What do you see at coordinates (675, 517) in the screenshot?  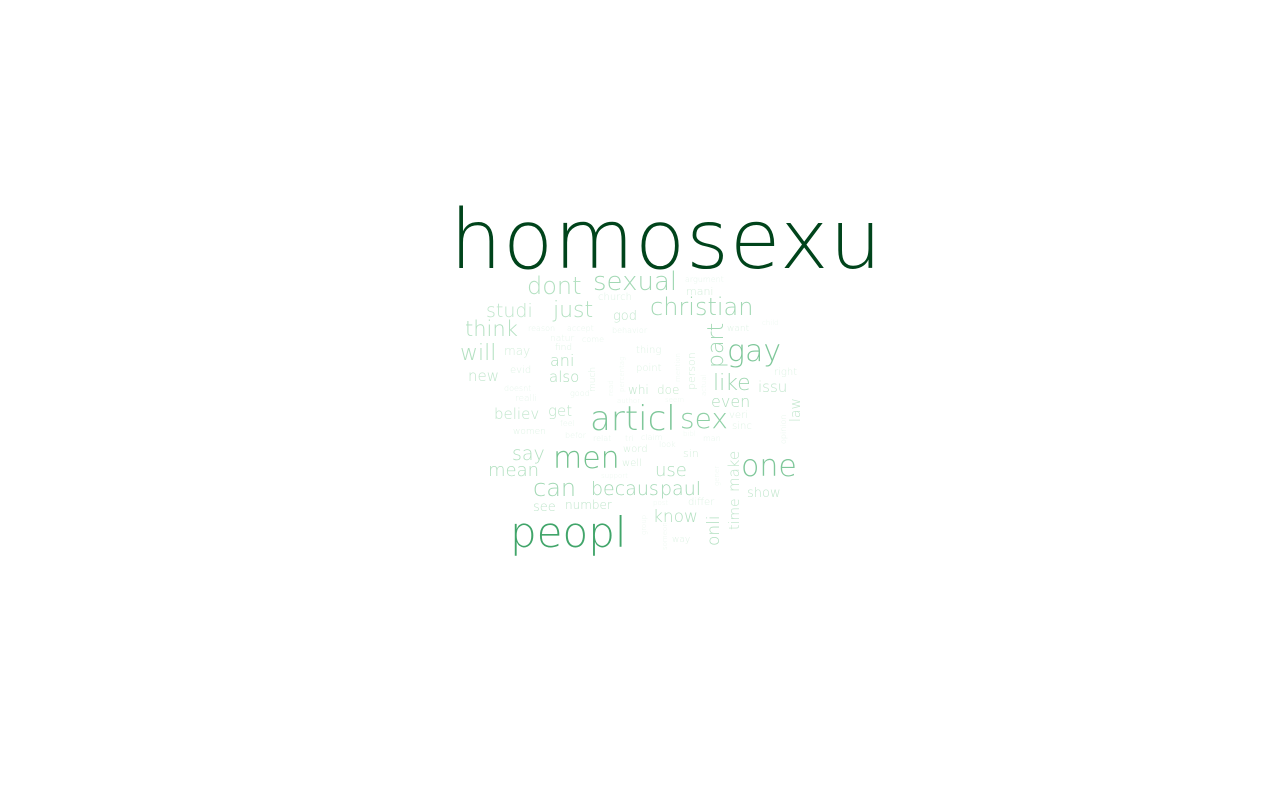 I see `word-know: know` at bounding box center [675, 517].